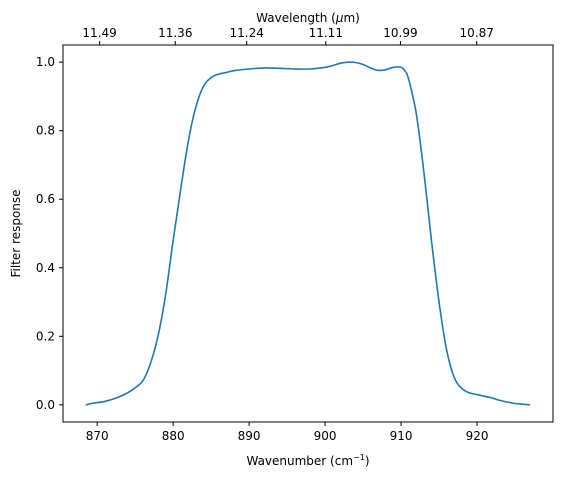 This screenshot has height=480, width=570. I want to click on top-tick-label: 10.99, so click(400, 33).